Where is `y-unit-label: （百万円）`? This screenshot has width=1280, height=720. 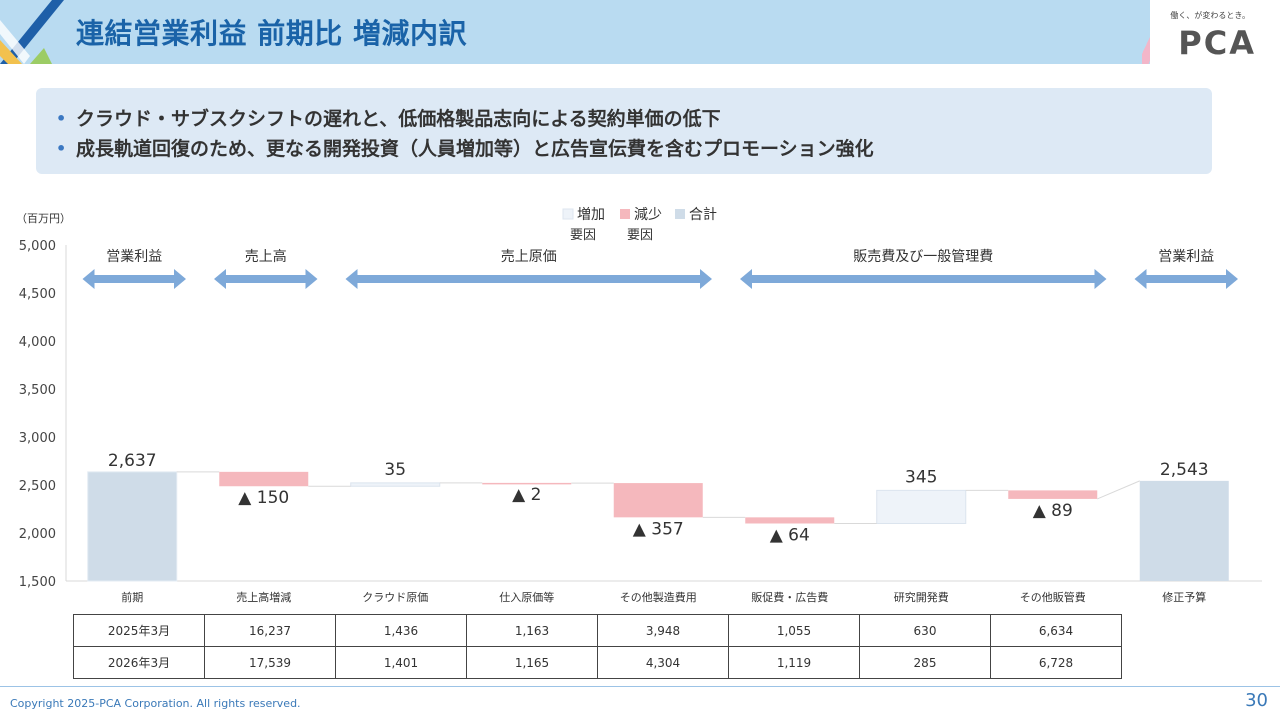 y-unit-label: （百万円） is located at coordinates (43, 218).